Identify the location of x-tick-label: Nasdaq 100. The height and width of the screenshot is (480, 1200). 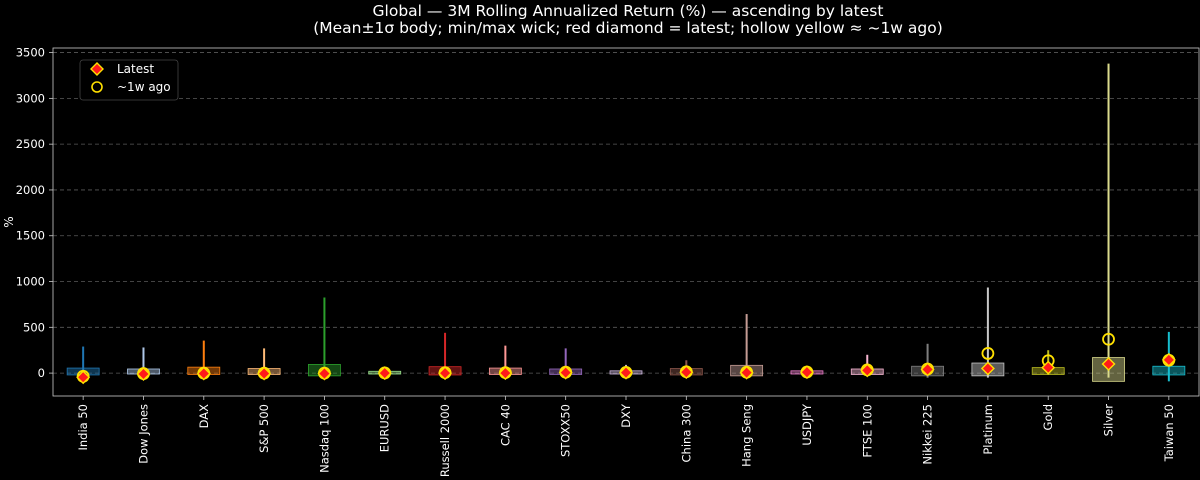
(324, 438).